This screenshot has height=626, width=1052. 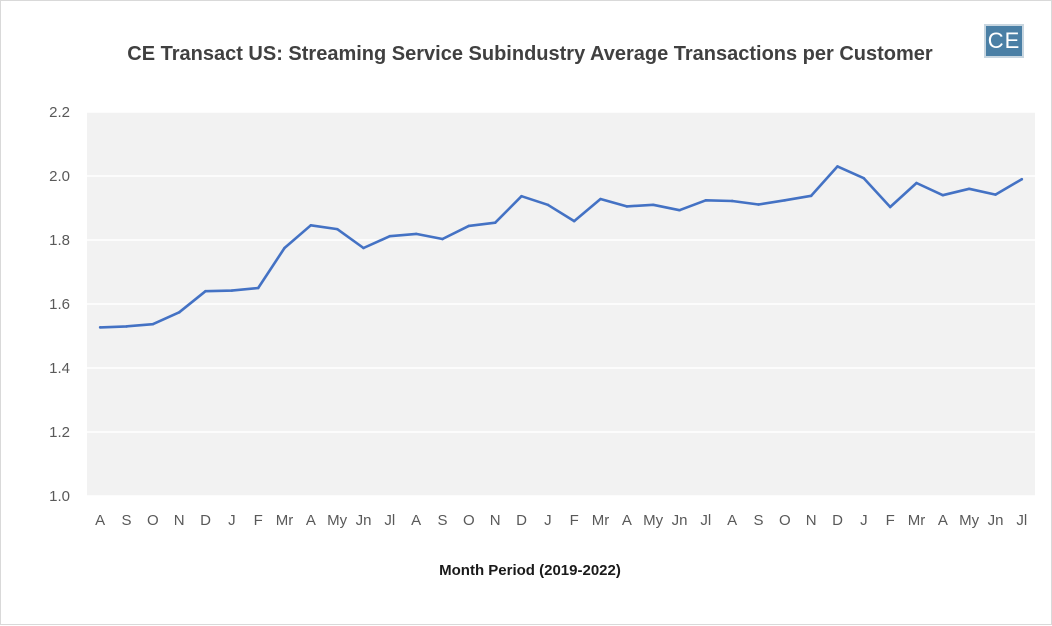 What do you see at coordinates (59, 304) in the screenshot?
I see `y-tick-label: 1.6` at bounding box center [59, 304].